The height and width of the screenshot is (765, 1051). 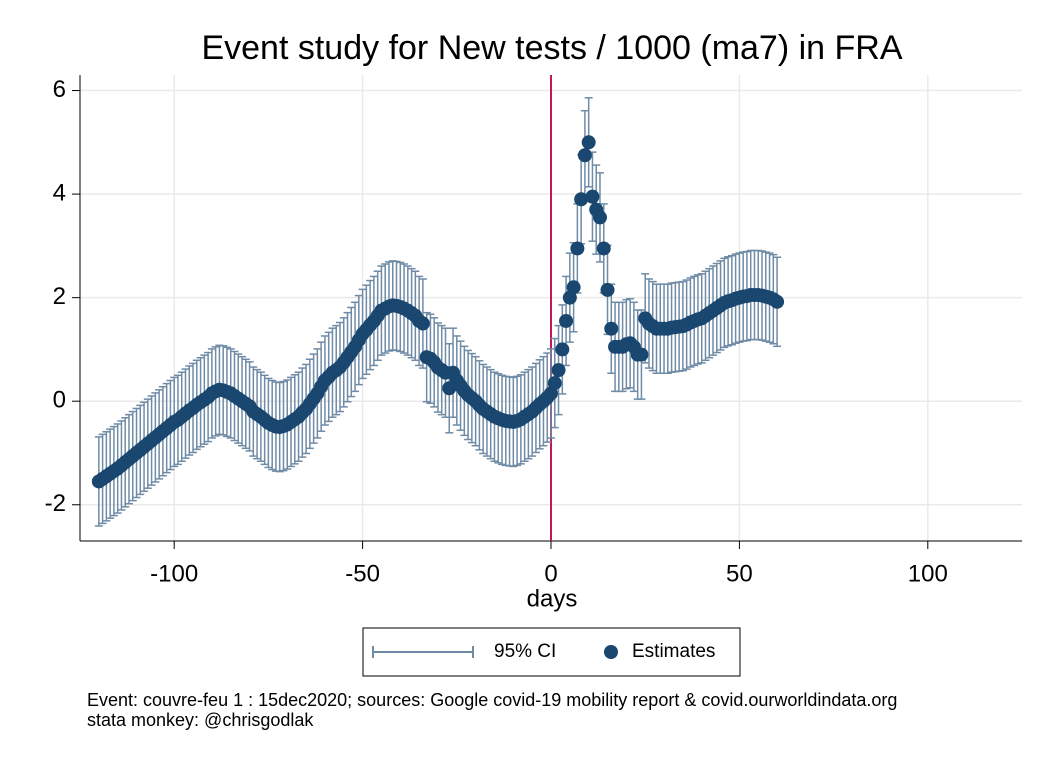 I want to click on x-tick-label: -100, so click(x=174, y=573).